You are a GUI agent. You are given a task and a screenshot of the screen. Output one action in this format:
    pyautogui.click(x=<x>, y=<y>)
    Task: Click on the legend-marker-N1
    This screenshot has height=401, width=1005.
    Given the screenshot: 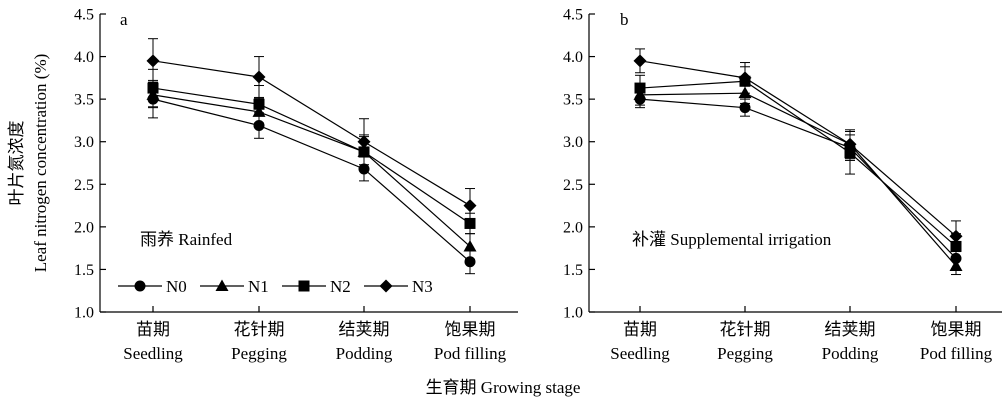 What is the action you would take?
    pyautogui.click(x=222, y=285)
    